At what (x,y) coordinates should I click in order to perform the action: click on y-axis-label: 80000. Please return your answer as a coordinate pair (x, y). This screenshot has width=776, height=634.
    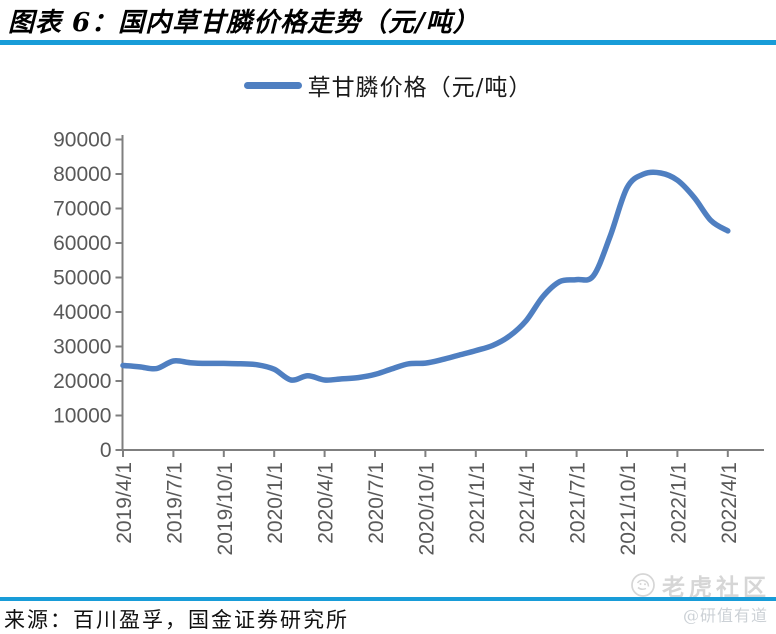
    Looking at the image, I should click on (82, 174).